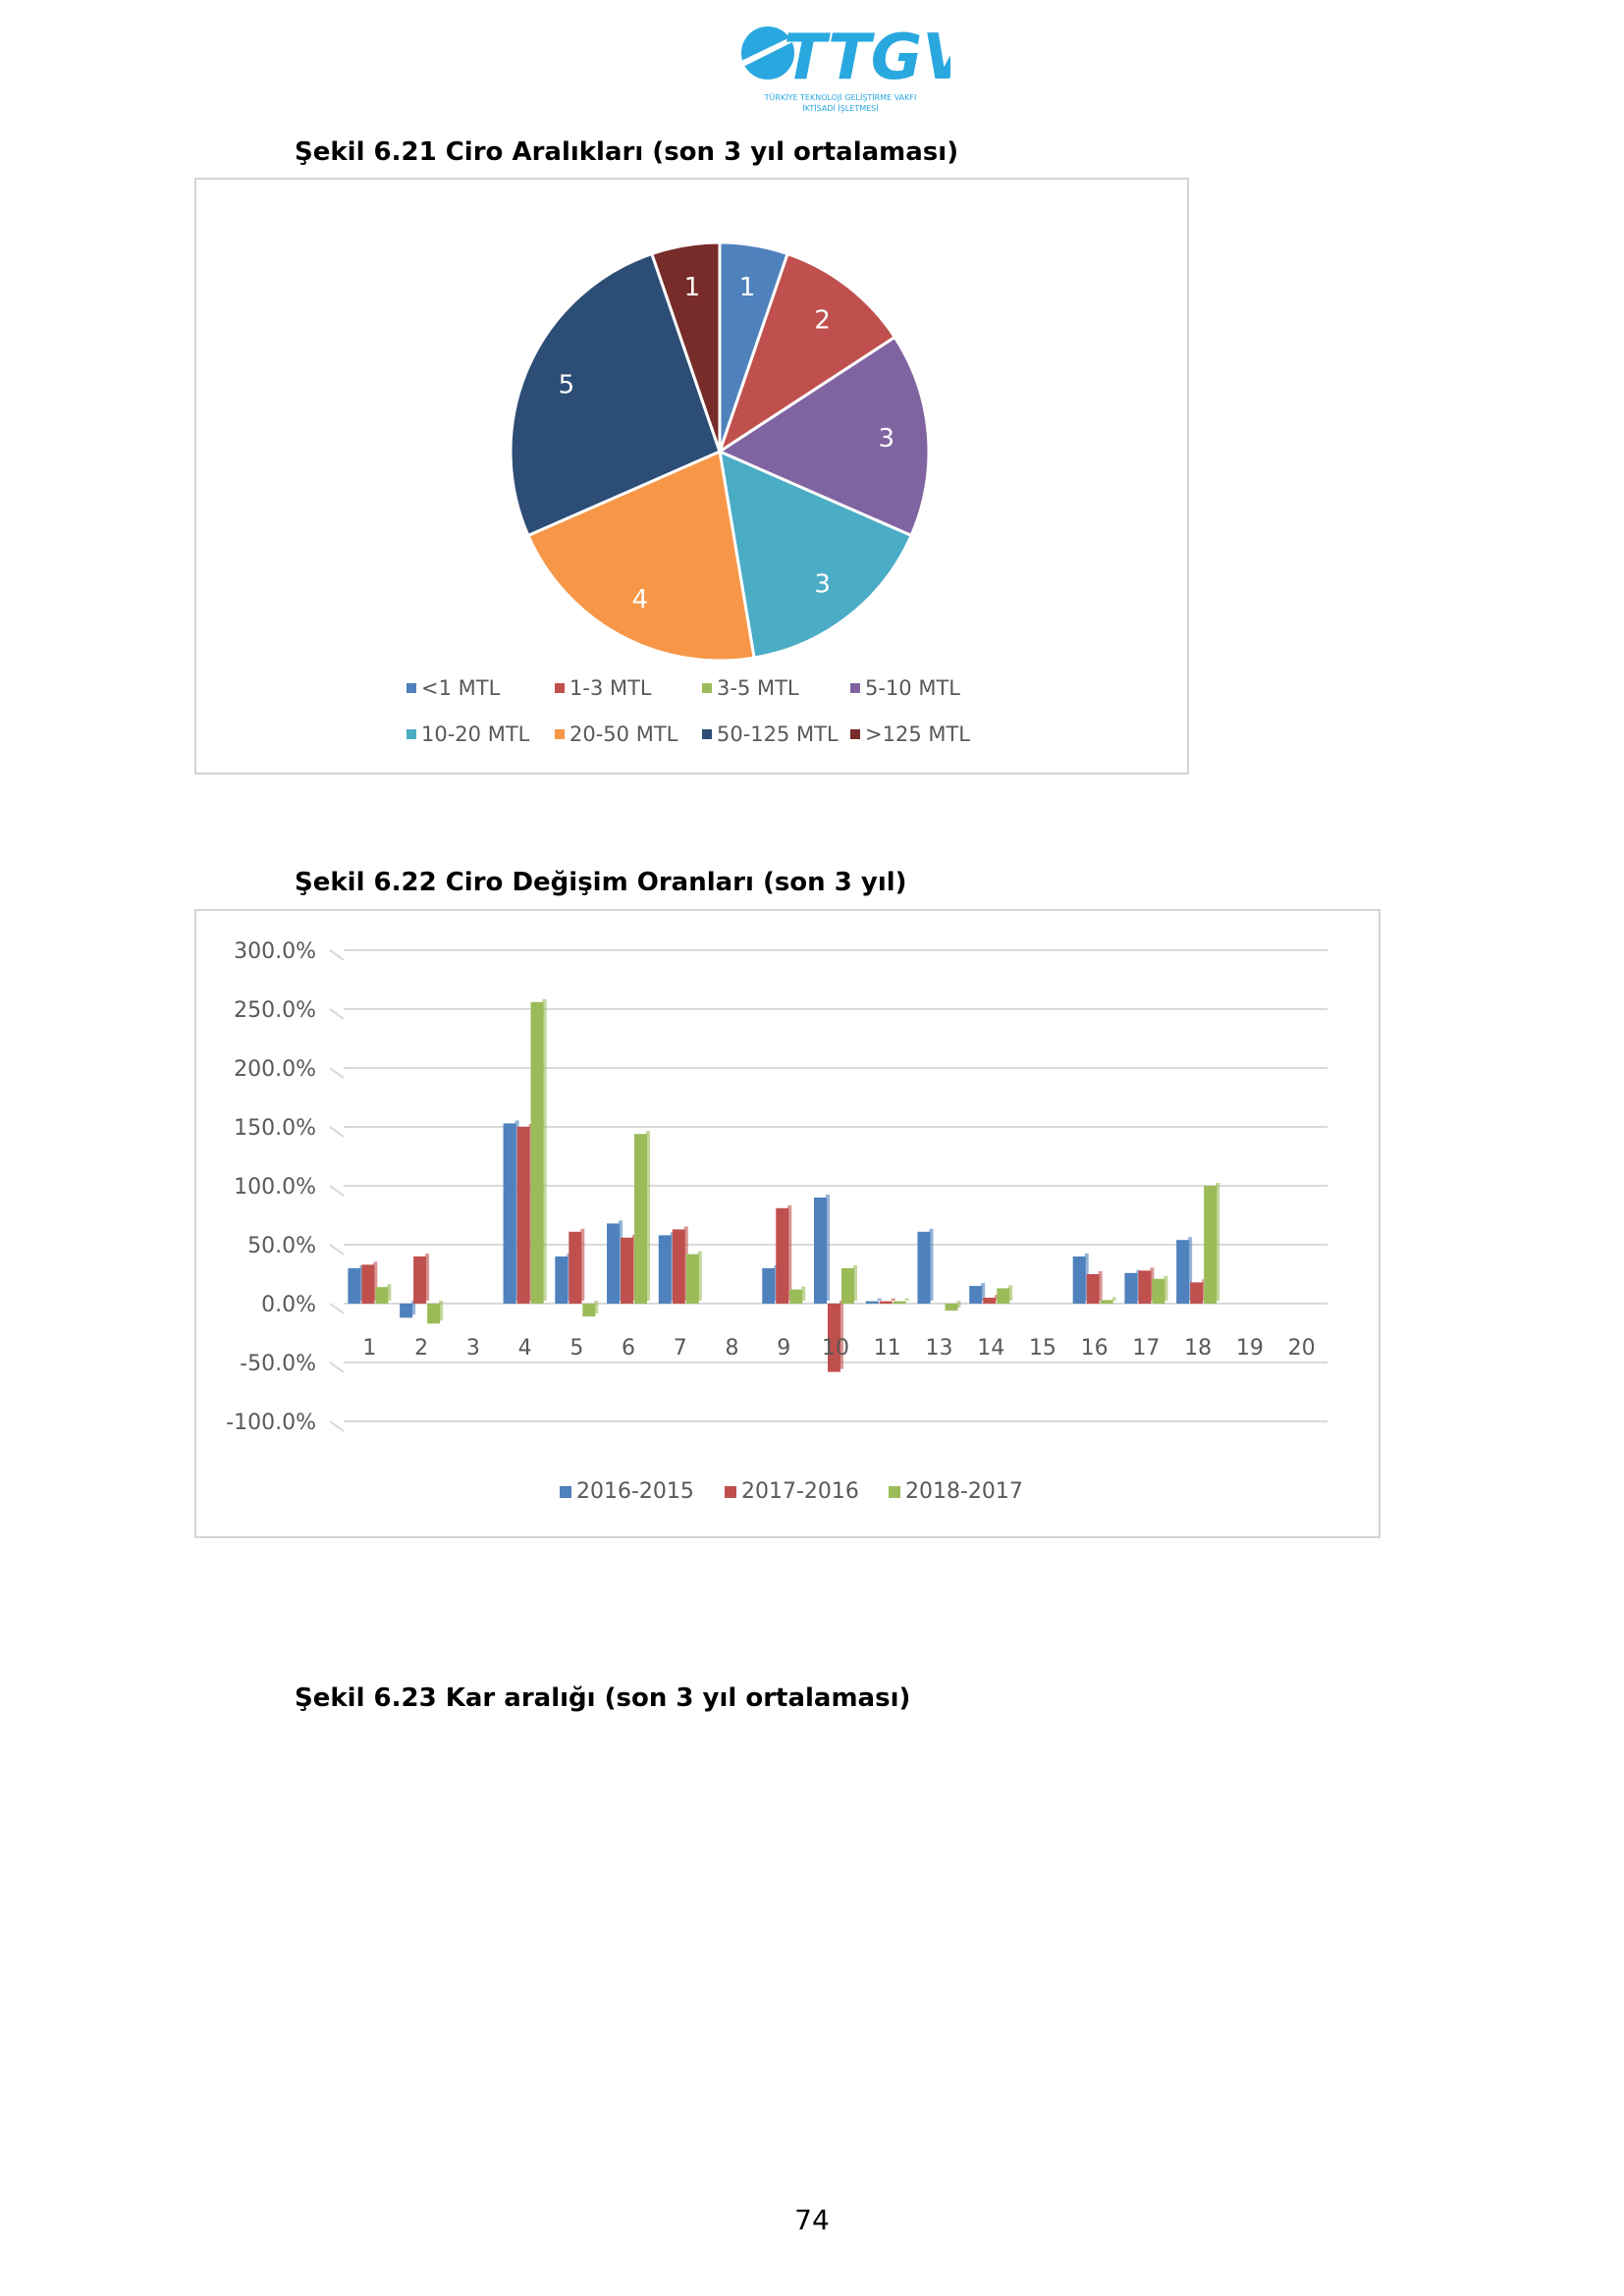  I want to click on bar-legend-label: 2017-2016, so click(800, 1491).